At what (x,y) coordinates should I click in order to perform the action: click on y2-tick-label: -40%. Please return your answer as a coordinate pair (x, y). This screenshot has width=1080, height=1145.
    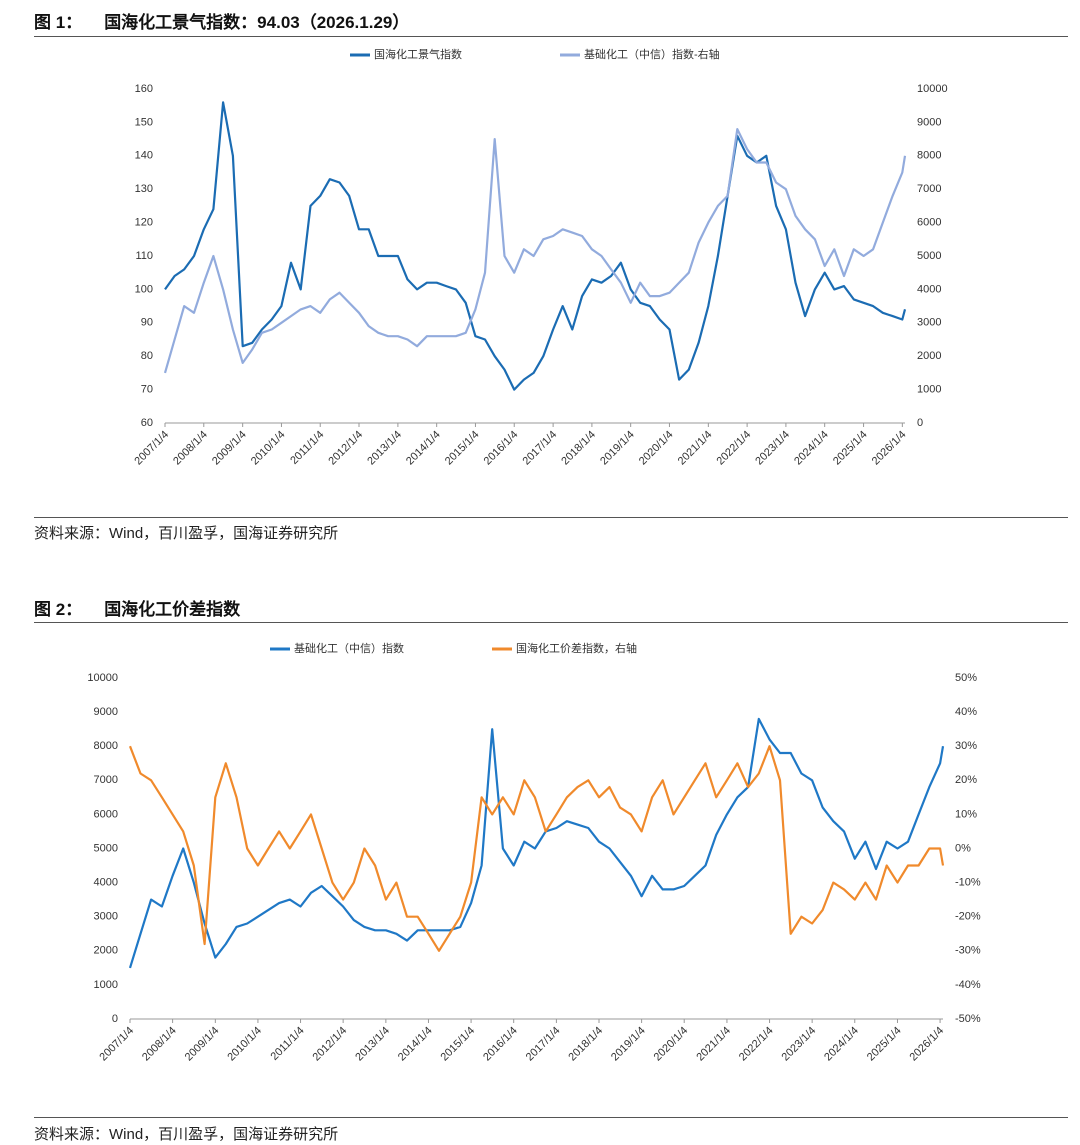
    Looking at the image, I should click on (968, 985).